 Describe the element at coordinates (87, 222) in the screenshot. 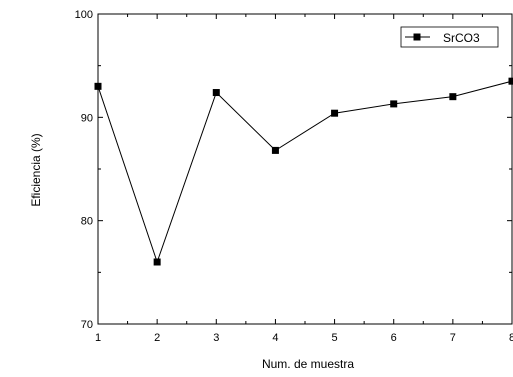

I see `y-tick-label: 80` at that location.